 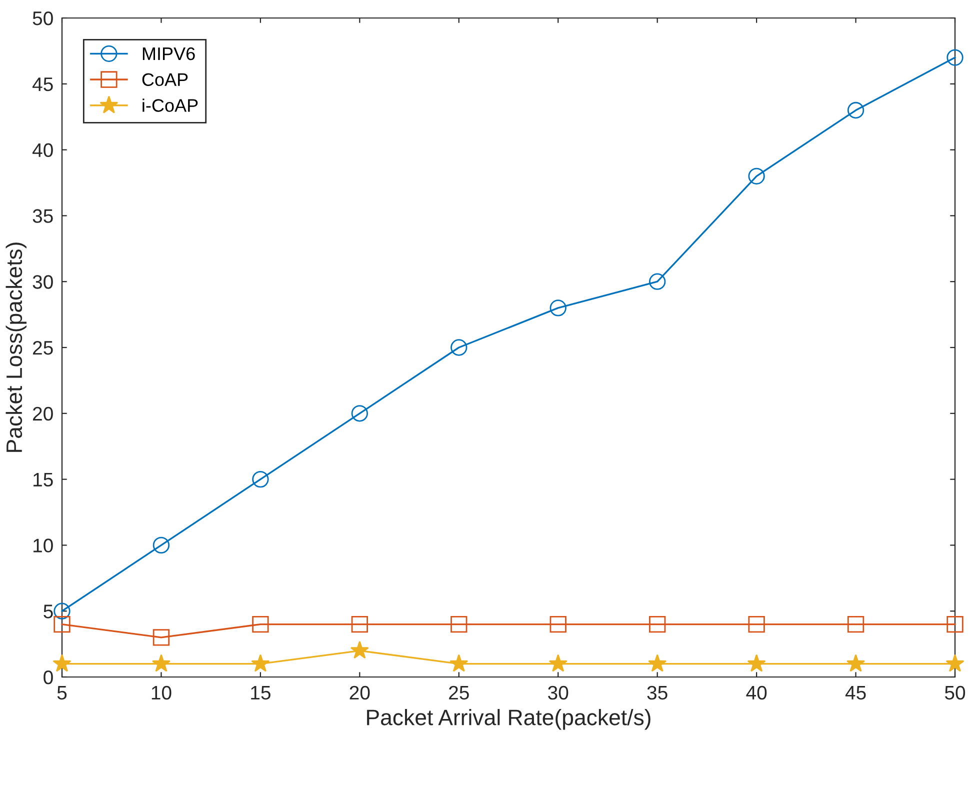 What do you see at coordinates (170, 105) in the screenshot?
I see `legend-label: i-CoAP` at bounding box center [170, 105].